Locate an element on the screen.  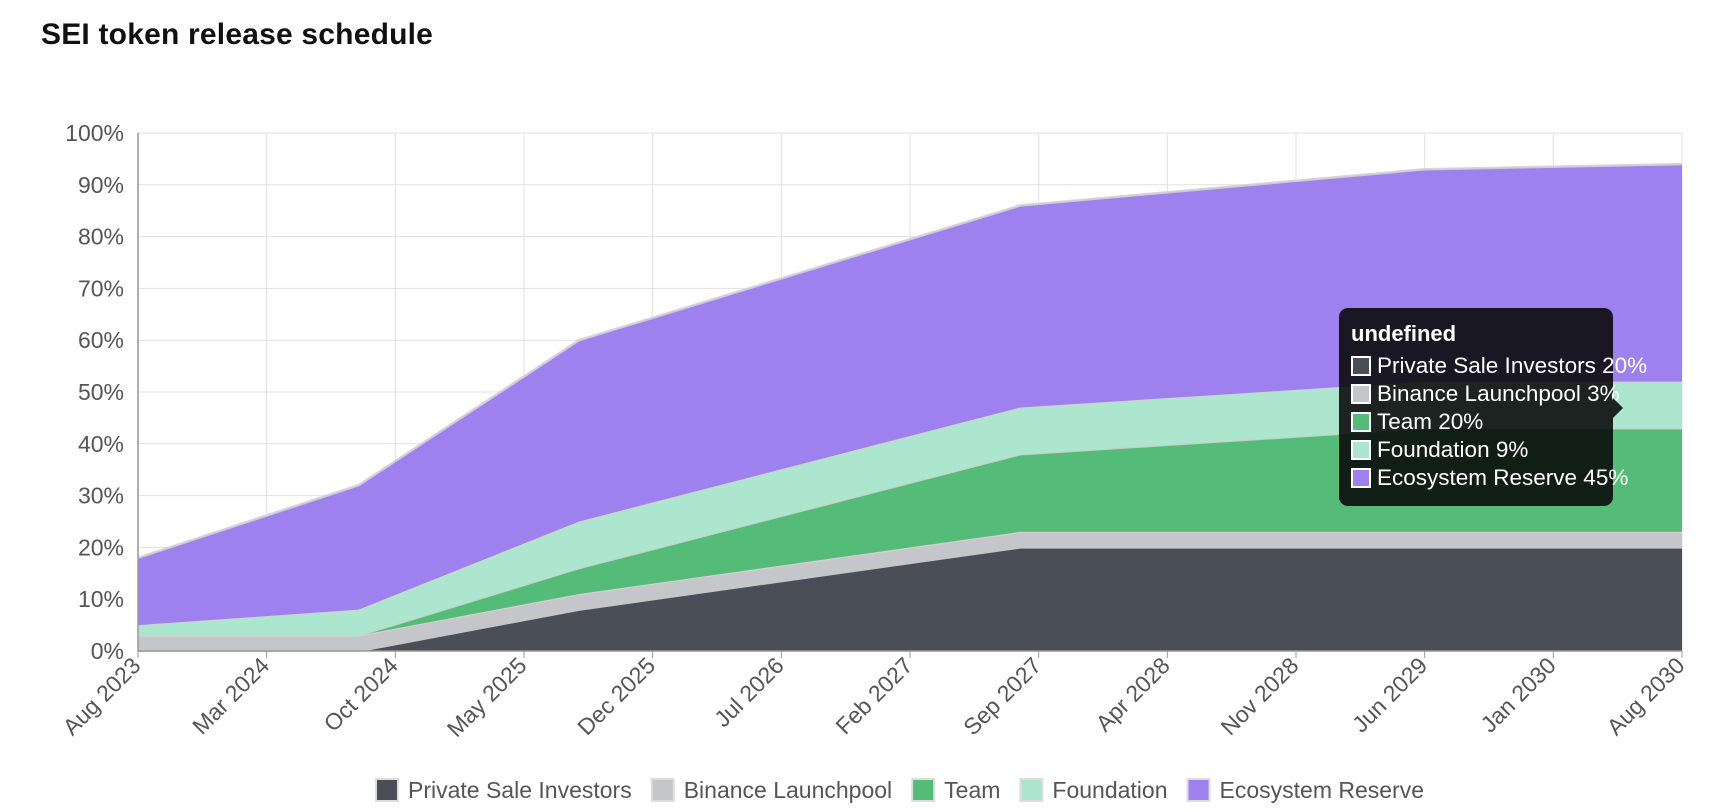
x-tick-label: Jun 2029 is located at coordinates (1389, 694).